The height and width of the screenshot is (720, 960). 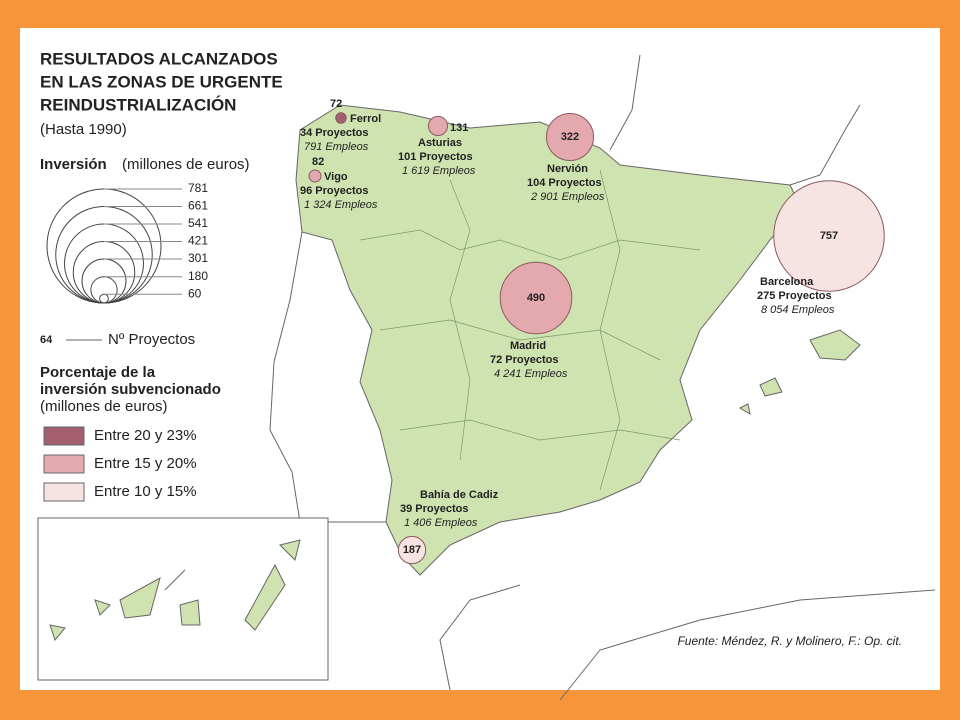 What do you see at coordinates (151, 339) in the screenshot?
I see `projects-label: Nº Proyectos` at bounding box center [151, 339].